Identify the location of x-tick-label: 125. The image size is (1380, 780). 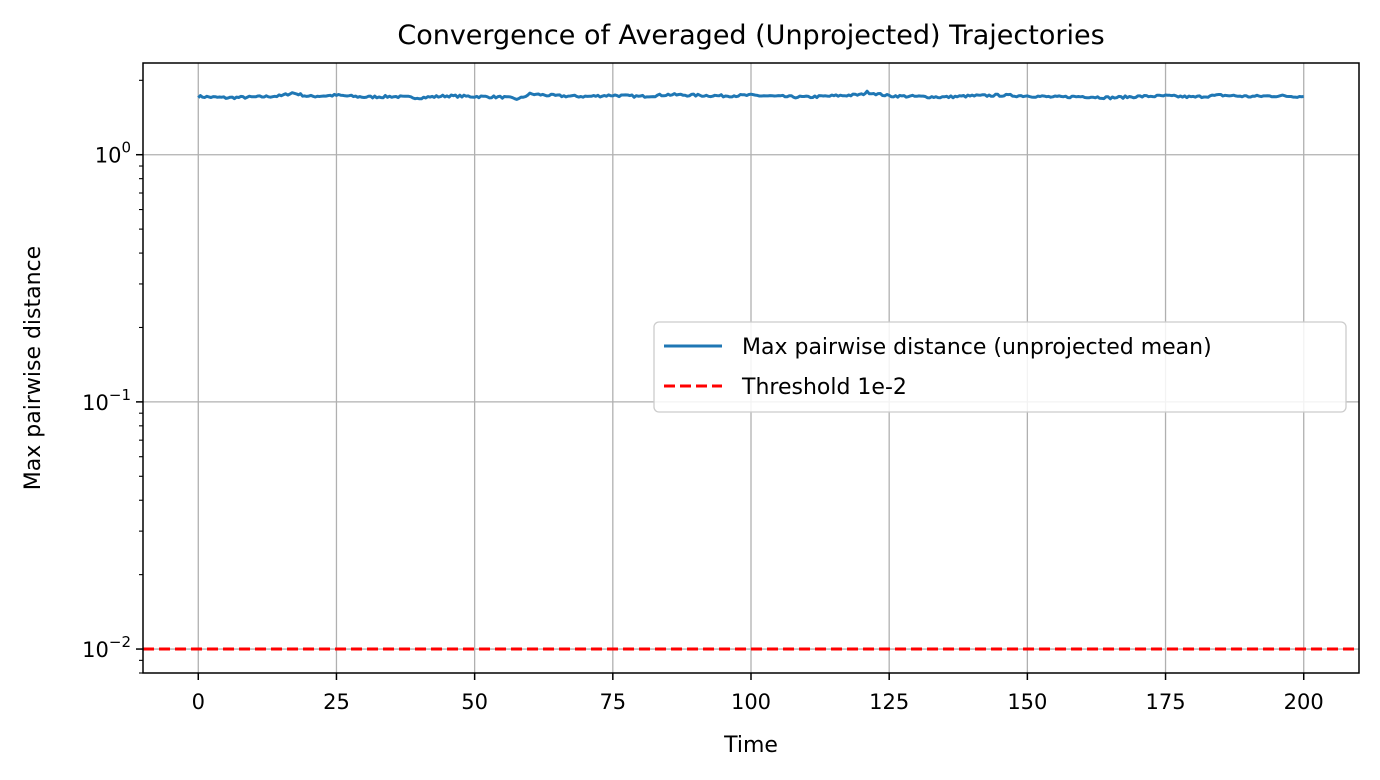
(889, 702).